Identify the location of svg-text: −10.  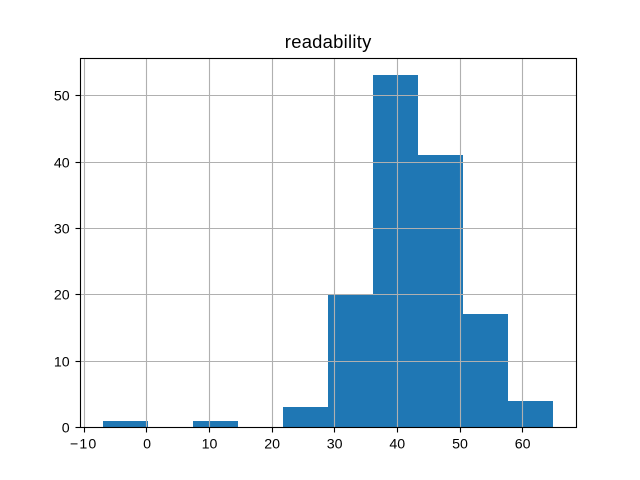
(83, 444).